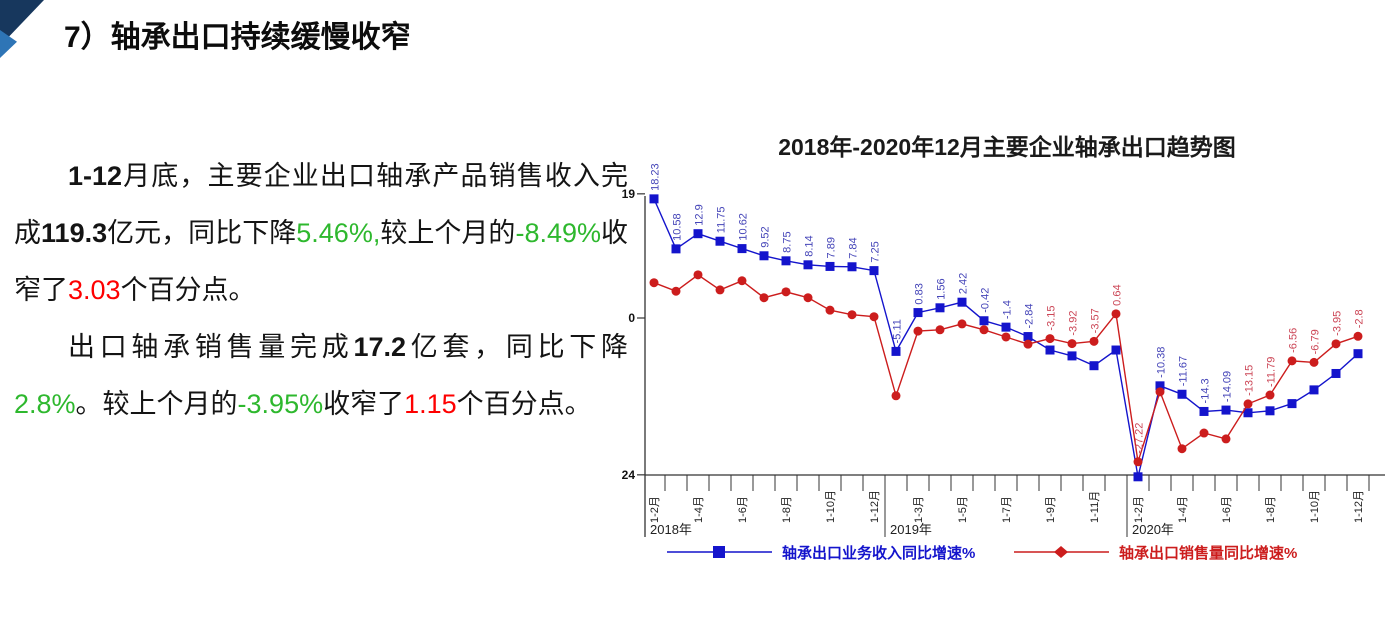 The height and width of the screenshot is (634, 1392). I want to click on text-segment: 月底，主要企业出口轴承产品销售收入完成, so click(321, 204).